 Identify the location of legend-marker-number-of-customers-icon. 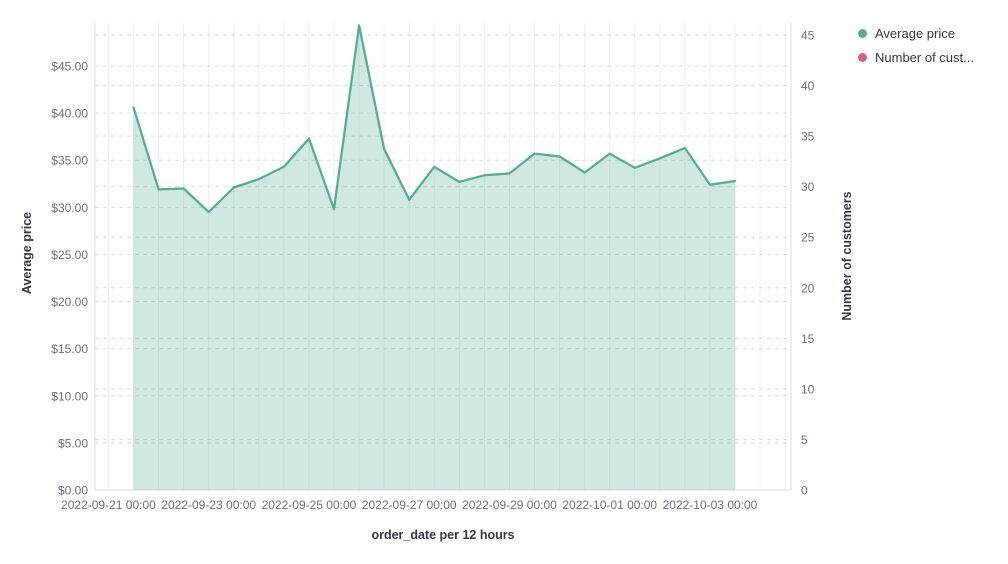
(862, 57).